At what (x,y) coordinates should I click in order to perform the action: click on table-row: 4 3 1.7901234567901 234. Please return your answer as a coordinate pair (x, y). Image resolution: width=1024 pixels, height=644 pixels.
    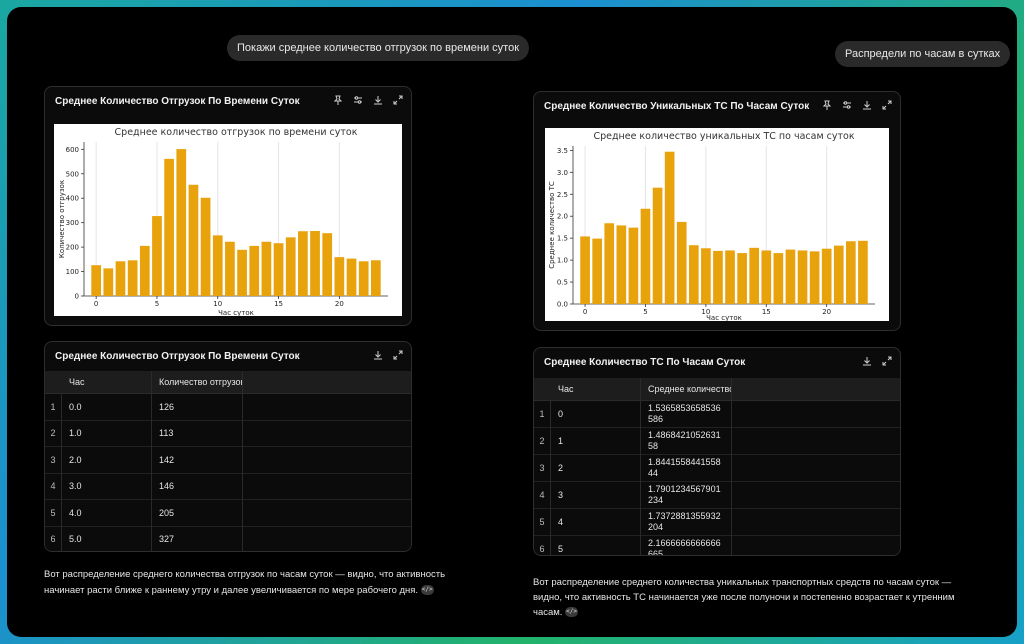
    Looking at the image, I should click on (717, 495).